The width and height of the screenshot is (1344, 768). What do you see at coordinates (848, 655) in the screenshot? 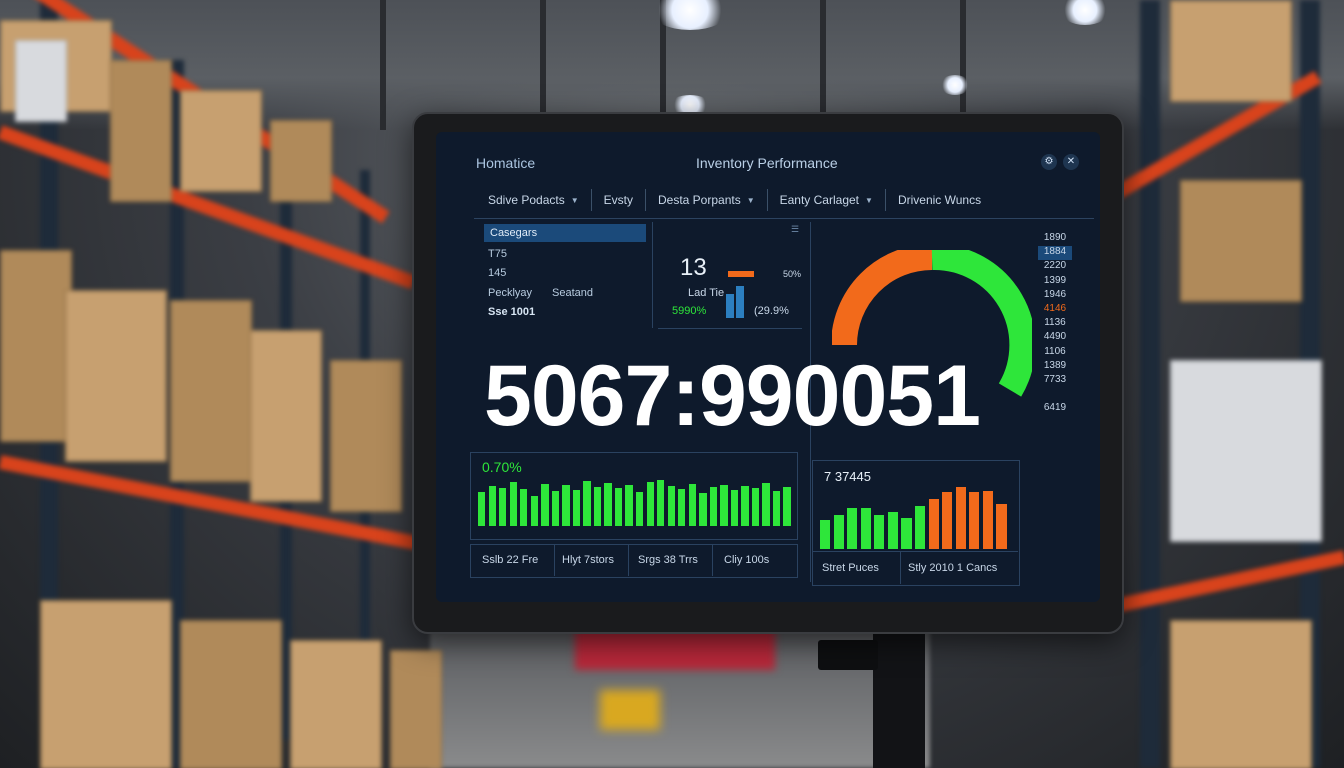
I see `monitor-clamp` at bounding box center [848, 655].